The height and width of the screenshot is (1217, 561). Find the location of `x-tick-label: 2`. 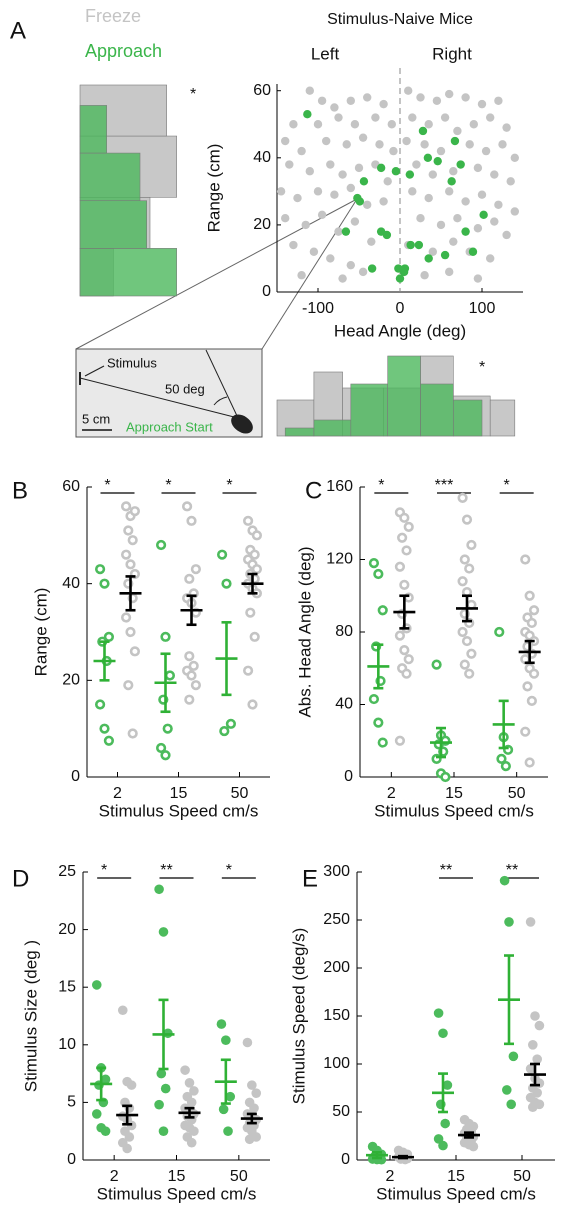

x-tick-label: 2 is located at coordinates (391, 793).